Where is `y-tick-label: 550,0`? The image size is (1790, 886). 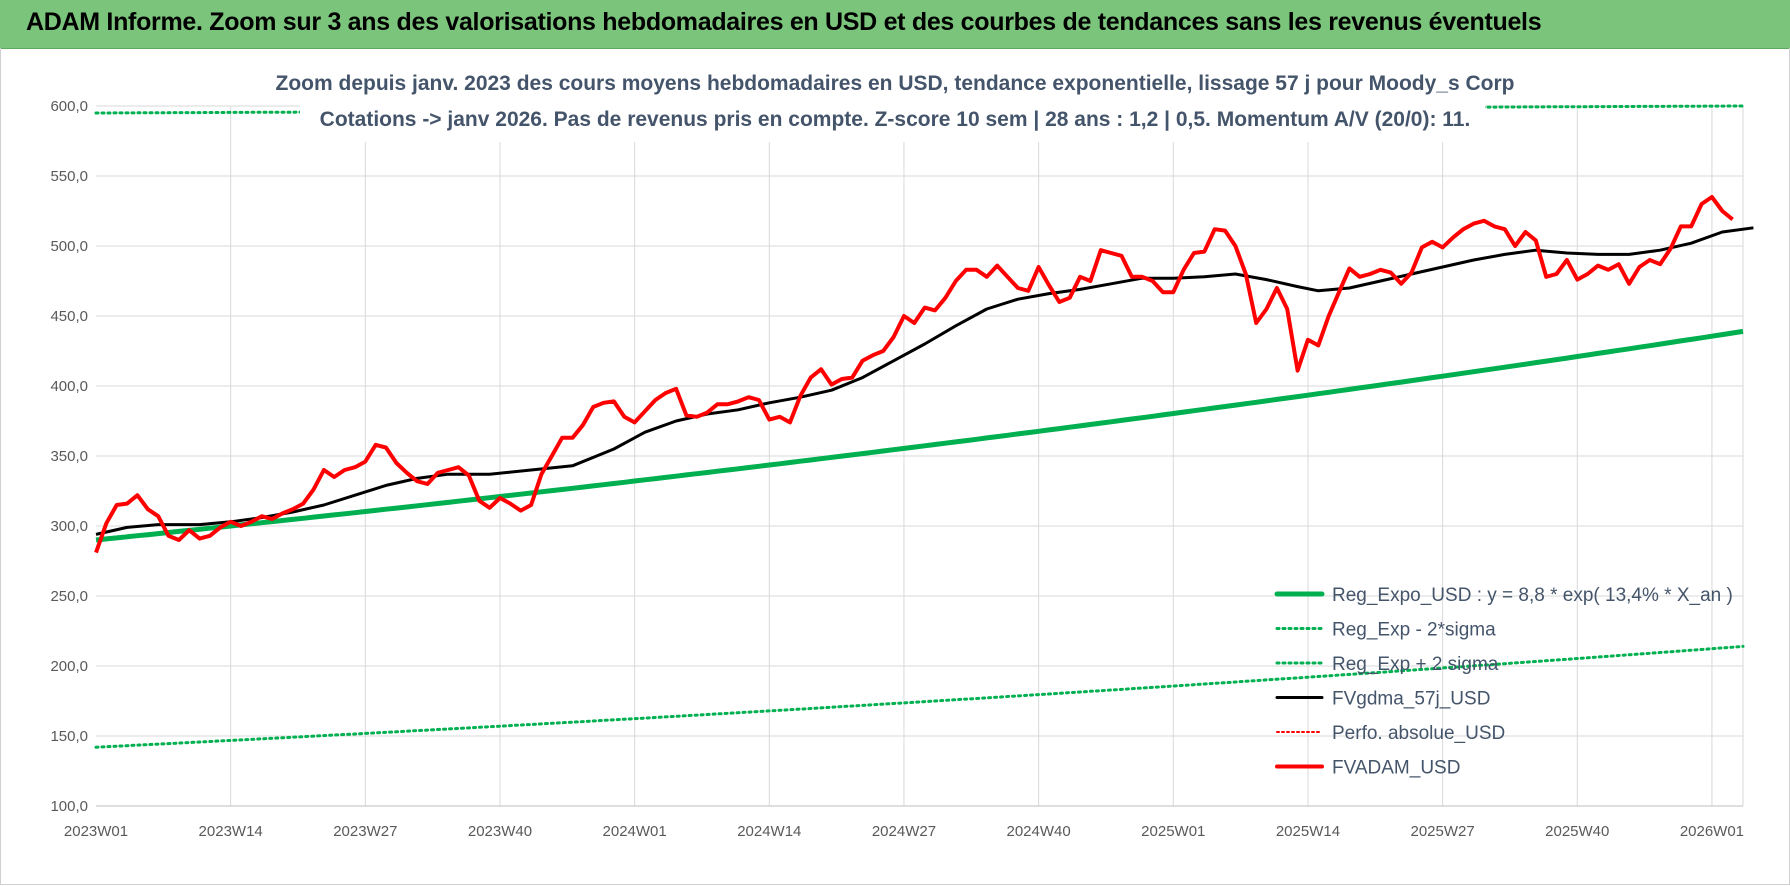 y-tick-label: 550,0 is located at coordinates (69, 176).